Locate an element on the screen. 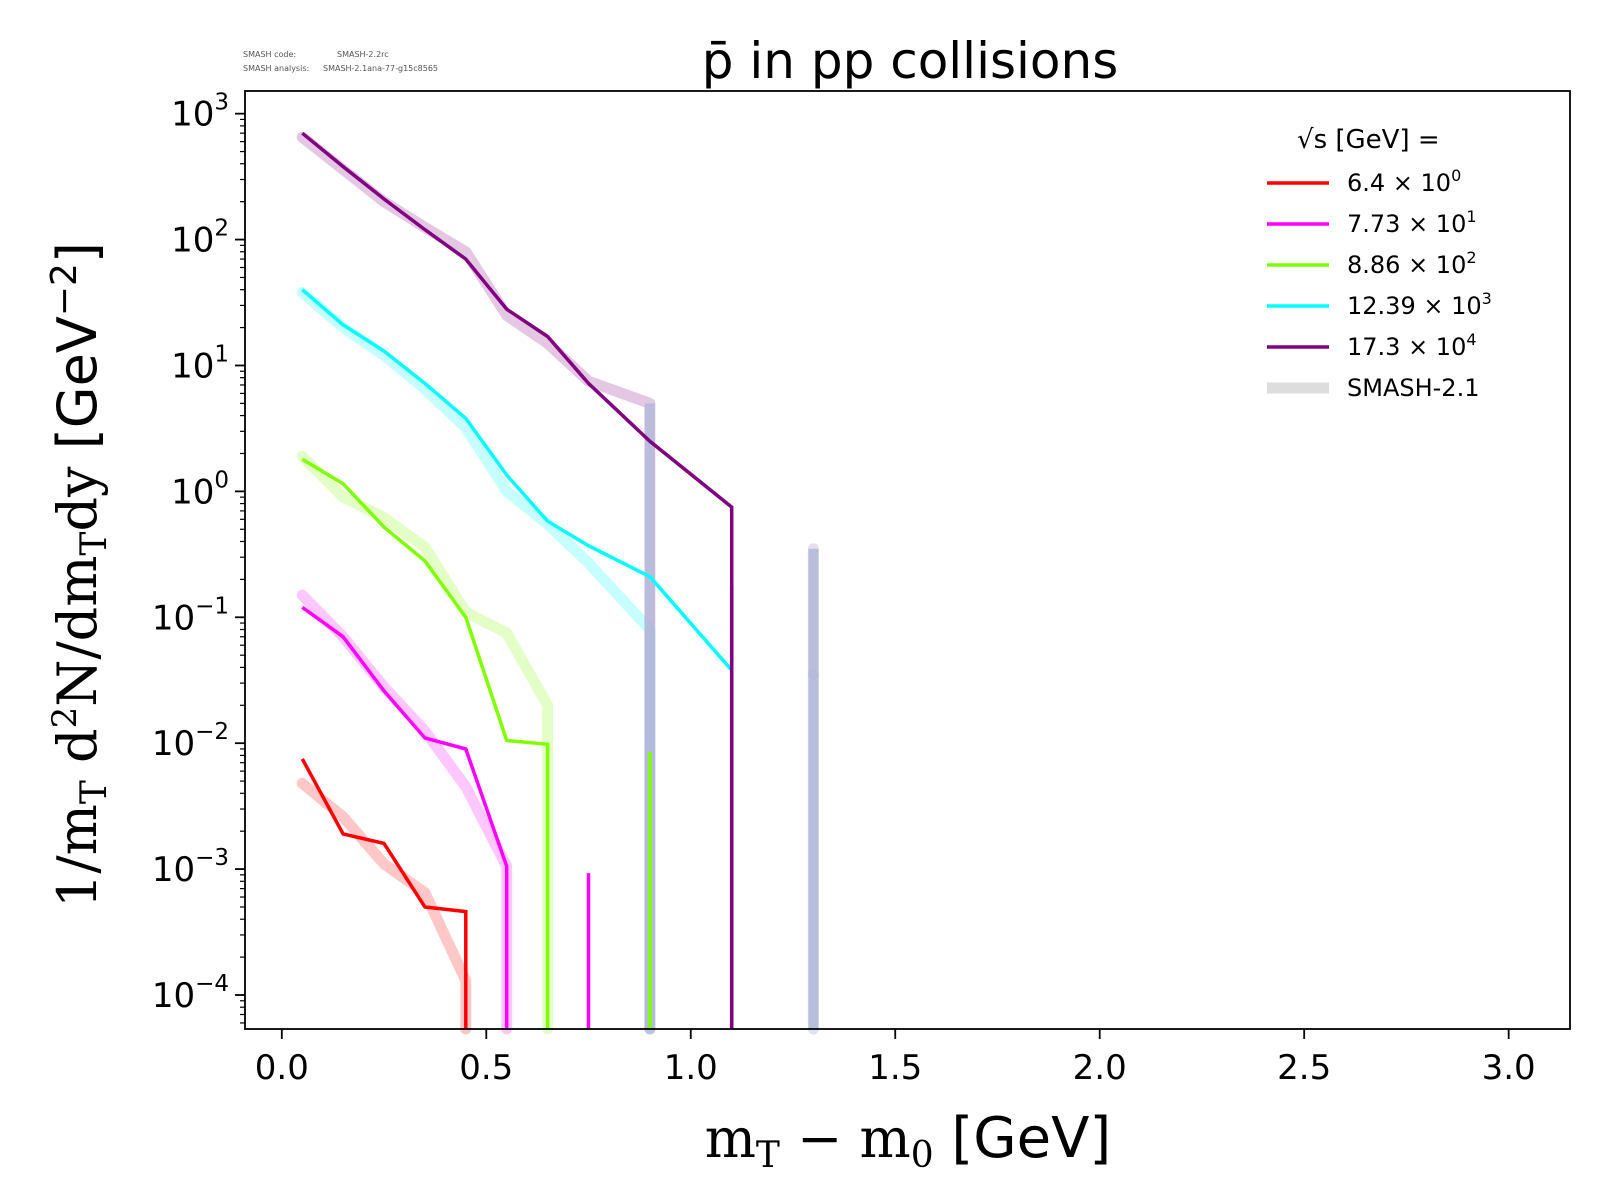  y-tick-label-6: 10⁻³ is located at coordinates (190, 867).